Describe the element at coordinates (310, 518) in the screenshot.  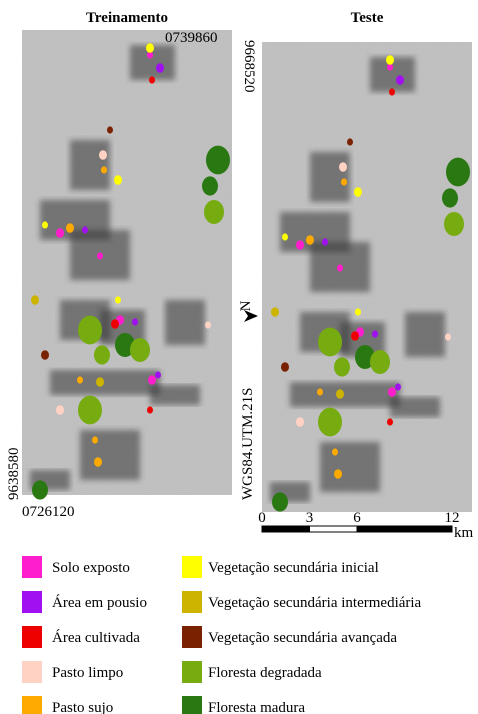
I see `scale-tick-label: 3` at that location.